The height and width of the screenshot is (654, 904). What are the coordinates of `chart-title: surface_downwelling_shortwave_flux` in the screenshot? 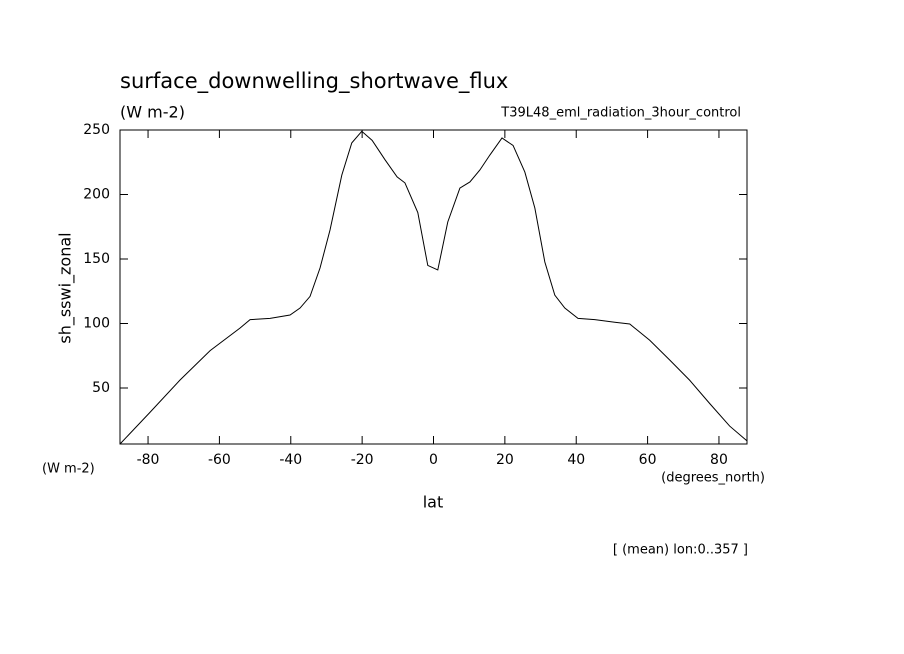 It's located at (314, 81).